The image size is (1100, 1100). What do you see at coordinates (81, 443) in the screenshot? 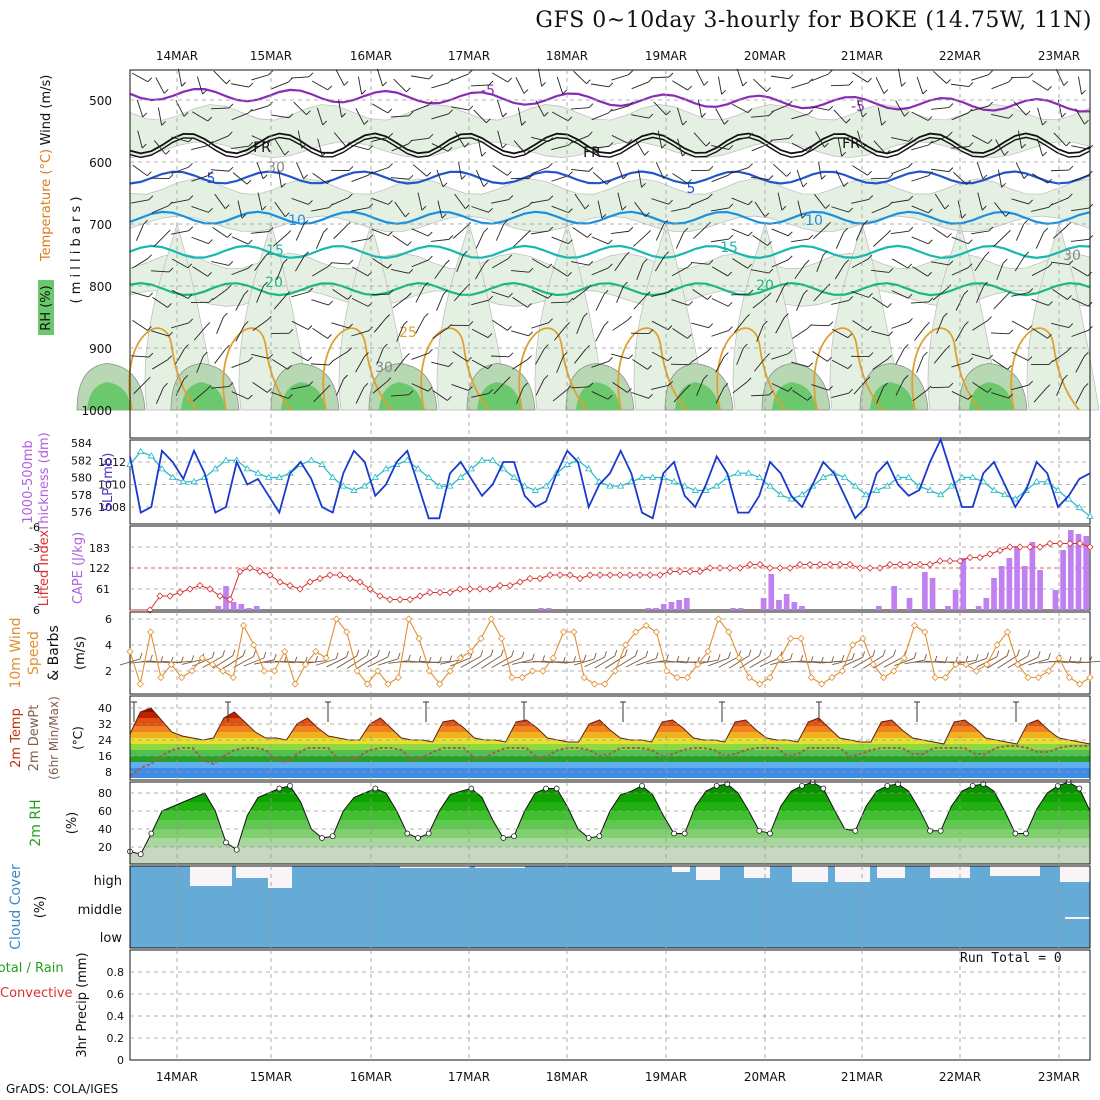
I see `thickness-tick: 584` at bounding box center [81, 443].